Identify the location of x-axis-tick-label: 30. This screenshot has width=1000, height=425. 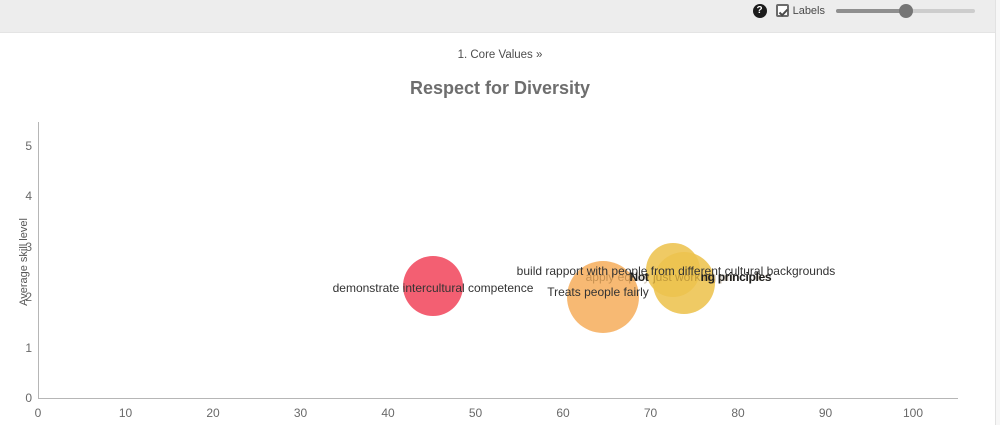
(300, 413).